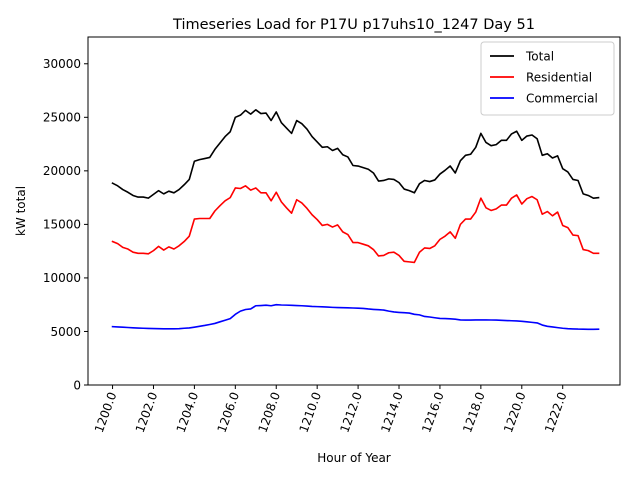  What do you see at coordinates (77, 385) in the screenshot?
I see `y-tick-label: 0` at bounding box center [77, 385].